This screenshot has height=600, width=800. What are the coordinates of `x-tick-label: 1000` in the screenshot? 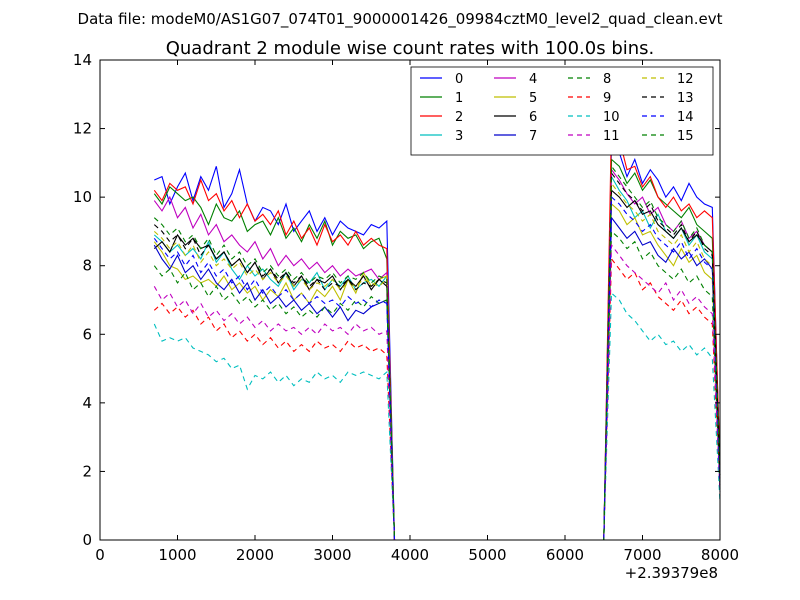 It's located at (177, 555).